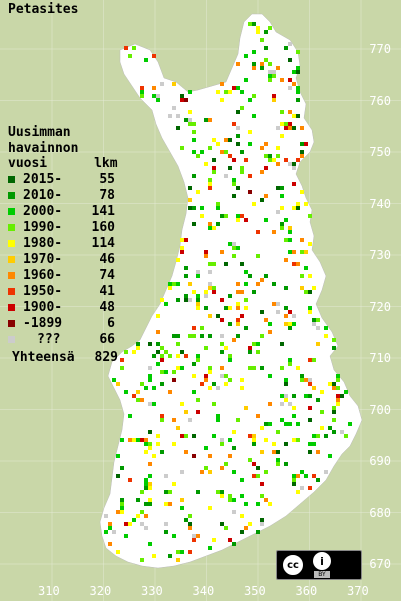  I want to click on legend-count: 41, so click(107, 291).